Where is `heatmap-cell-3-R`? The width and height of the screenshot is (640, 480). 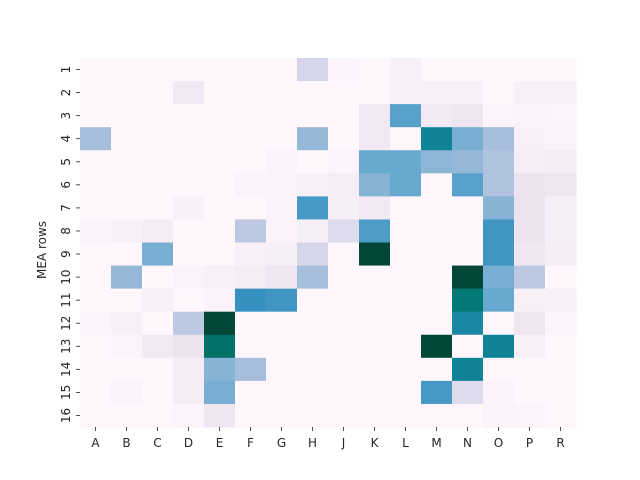
heatmap-cell-3-R is located at coordinates (561, 116).